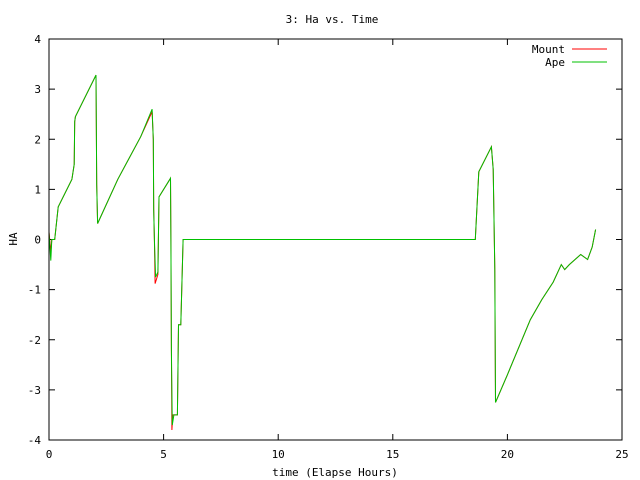 The image size is (640, 480). What do you see at coordinates (555, 62) in the screenshot?
I see `legend-label-ape: Ape` at bounding box center [555, 62].